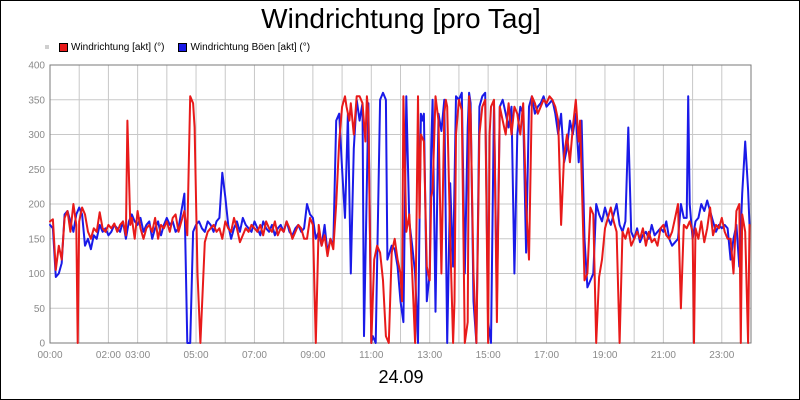  I want to click on x-tick-label: 07:00, so click(254, 355).